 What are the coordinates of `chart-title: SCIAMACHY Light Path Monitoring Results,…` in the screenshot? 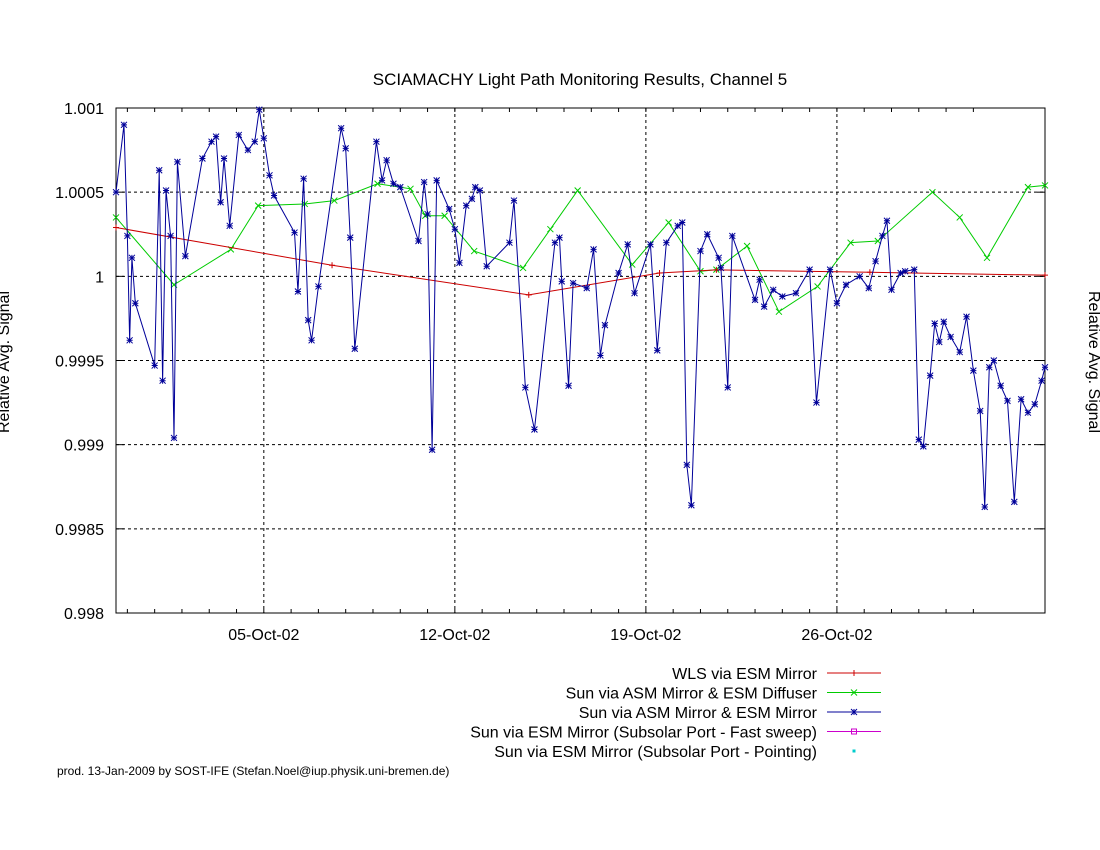 It's located at (580, 79).